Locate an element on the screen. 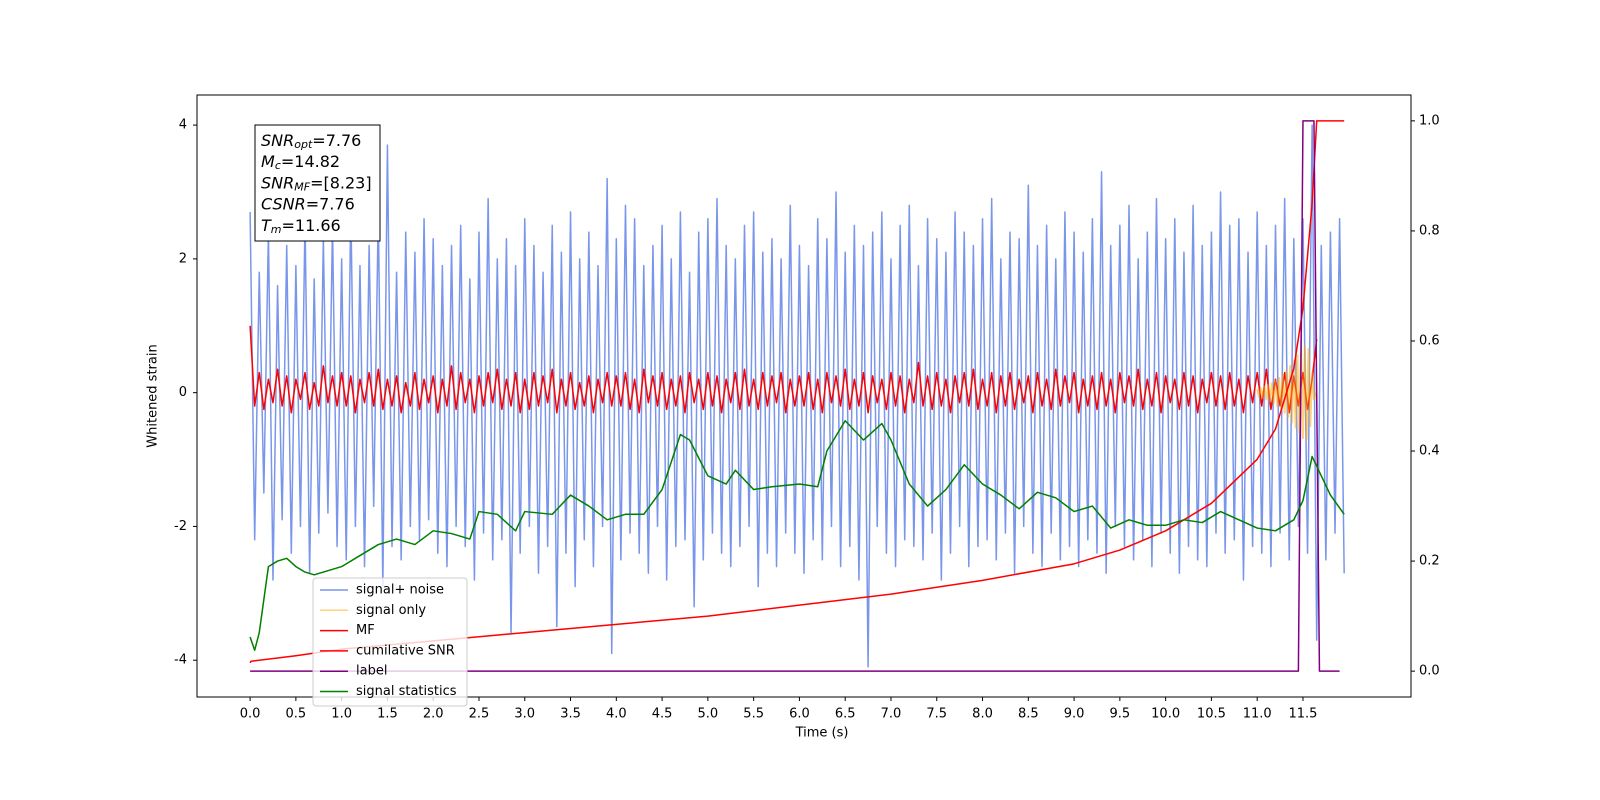 This screenshot has height=800, width=1600. legend-label: MF is located at coordinates (365, 630).